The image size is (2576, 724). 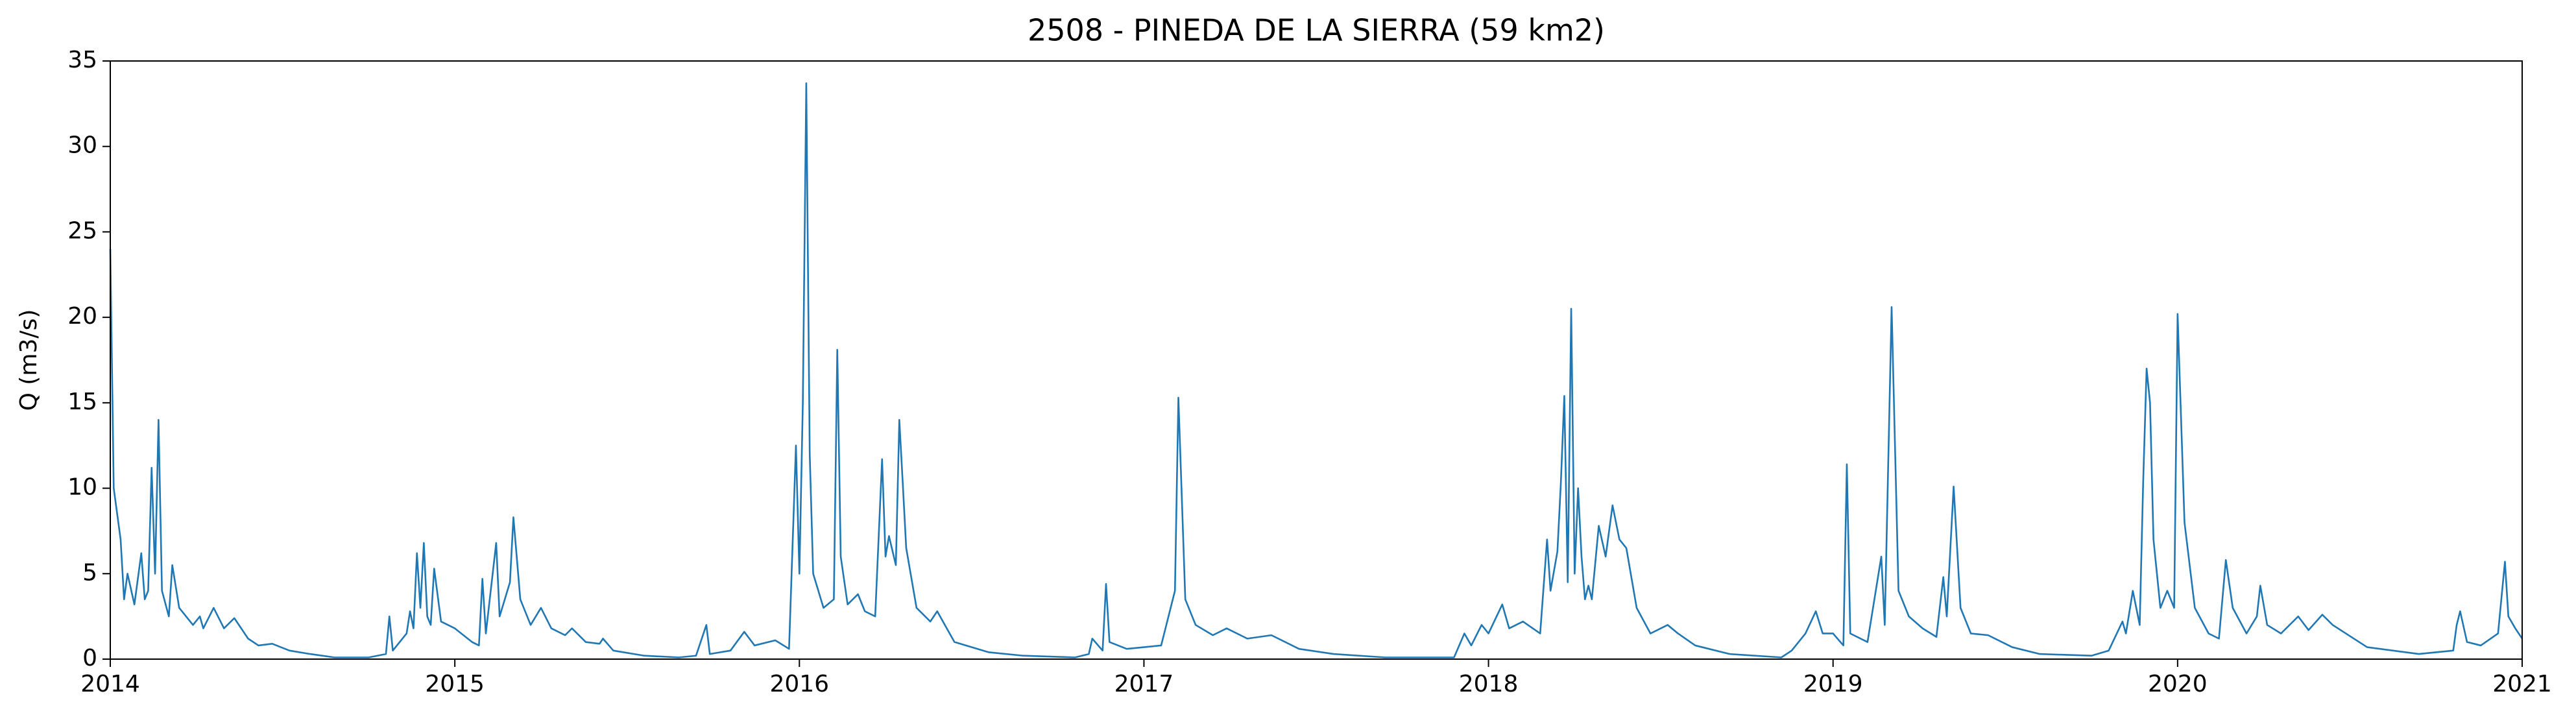 I want to click on y-tick-label: 25, so click(x=82, y=230).